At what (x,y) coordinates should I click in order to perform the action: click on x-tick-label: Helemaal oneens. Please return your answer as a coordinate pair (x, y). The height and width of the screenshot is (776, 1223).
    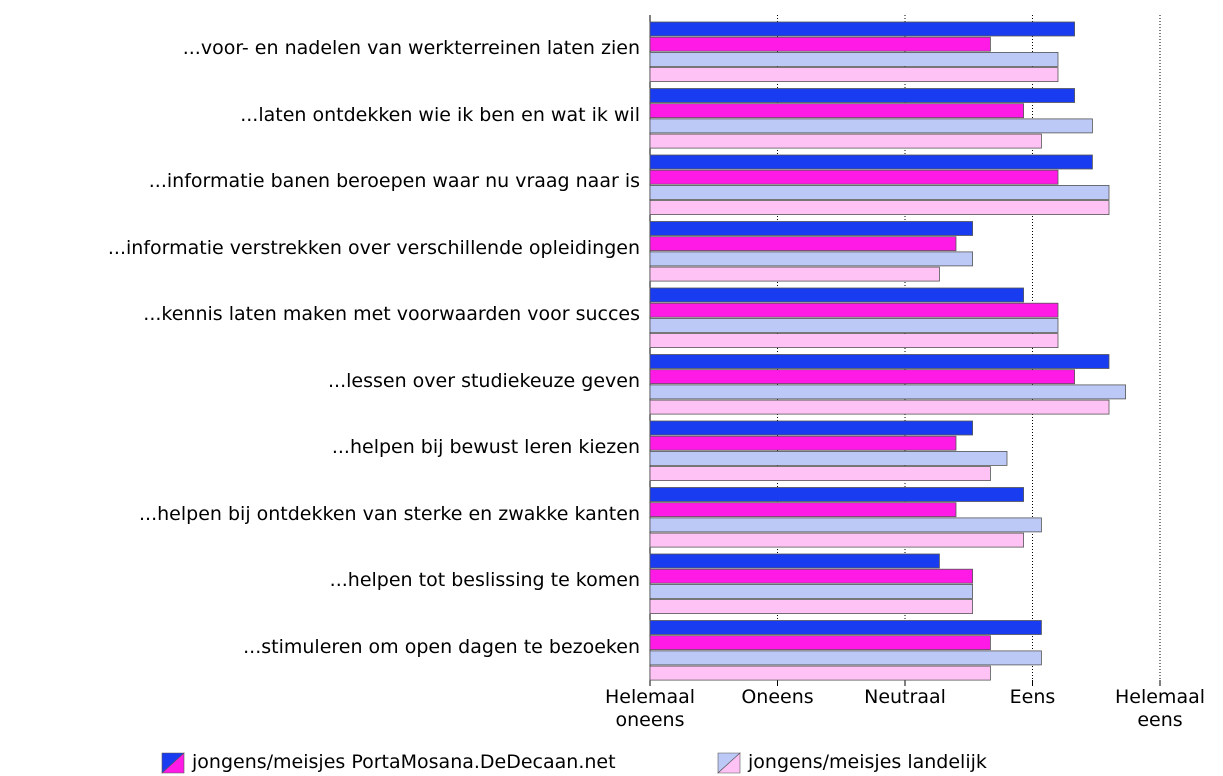
    Looking at the image, I should click on (650, 708).